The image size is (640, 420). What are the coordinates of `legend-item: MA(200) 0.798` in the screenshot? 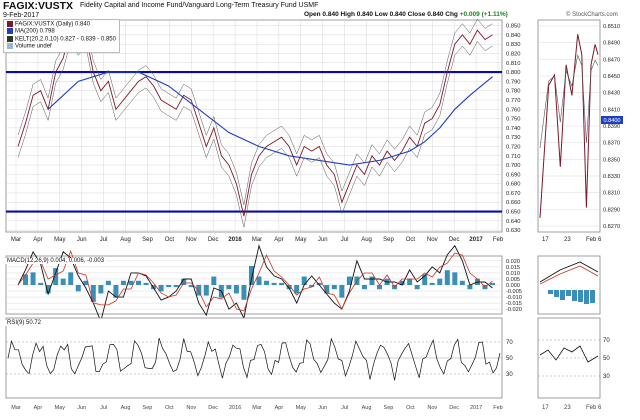 It's located at (61, 31).